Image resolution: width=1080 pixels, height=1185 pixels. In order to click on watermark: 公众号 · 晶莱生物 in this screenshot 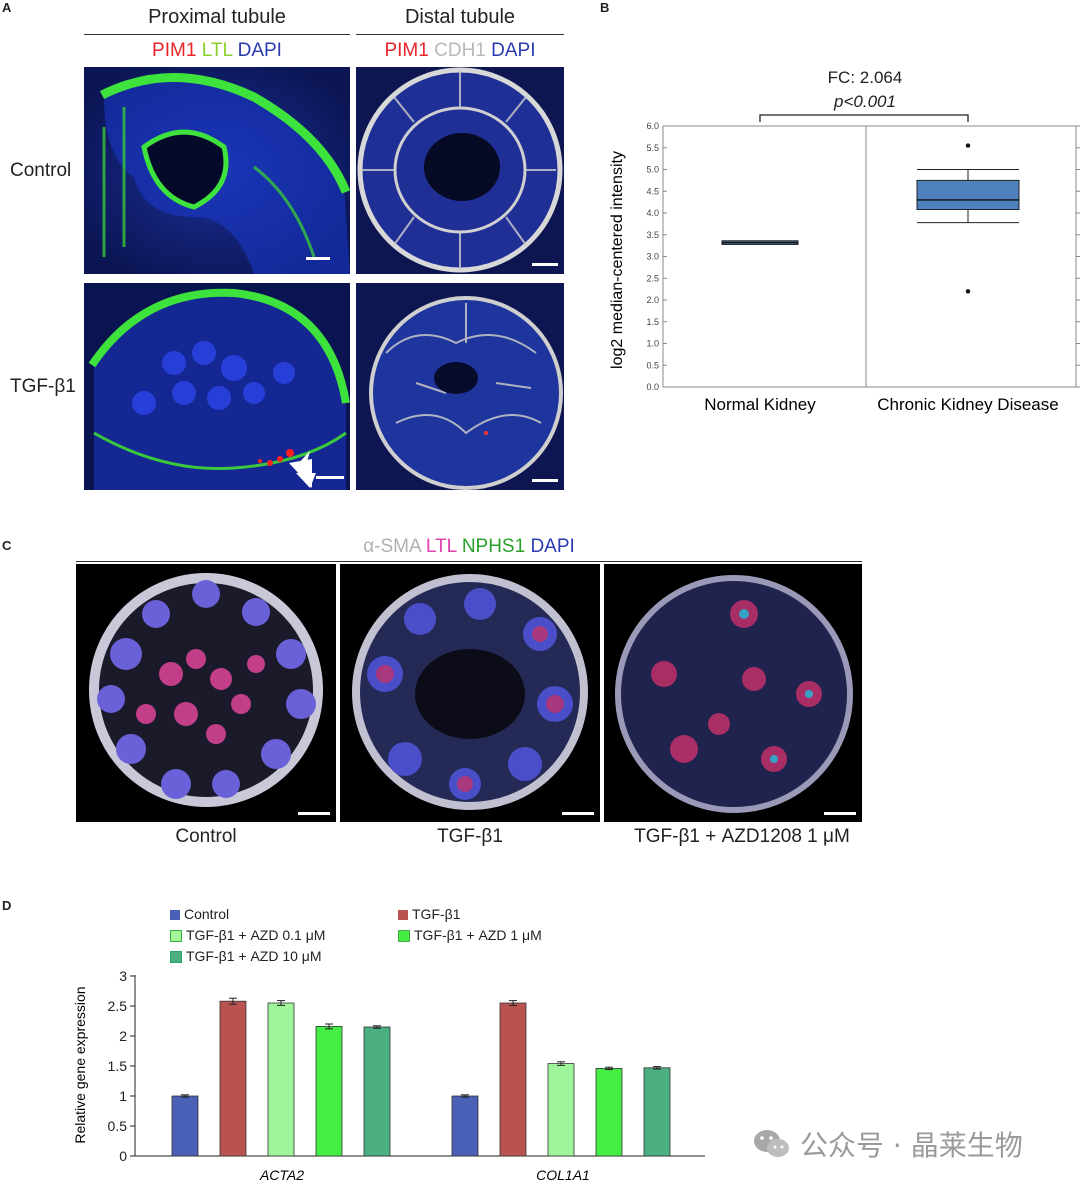, I will do `click(887, 1144)`.